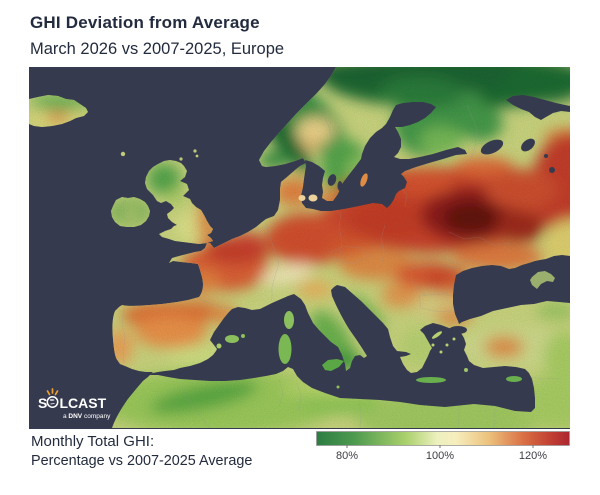 The image size is (600, 495). What do you see at coordinates (87, 416) in the screenshot?
I see `svg-text: a DNV company` at bounding box center [87, 416].